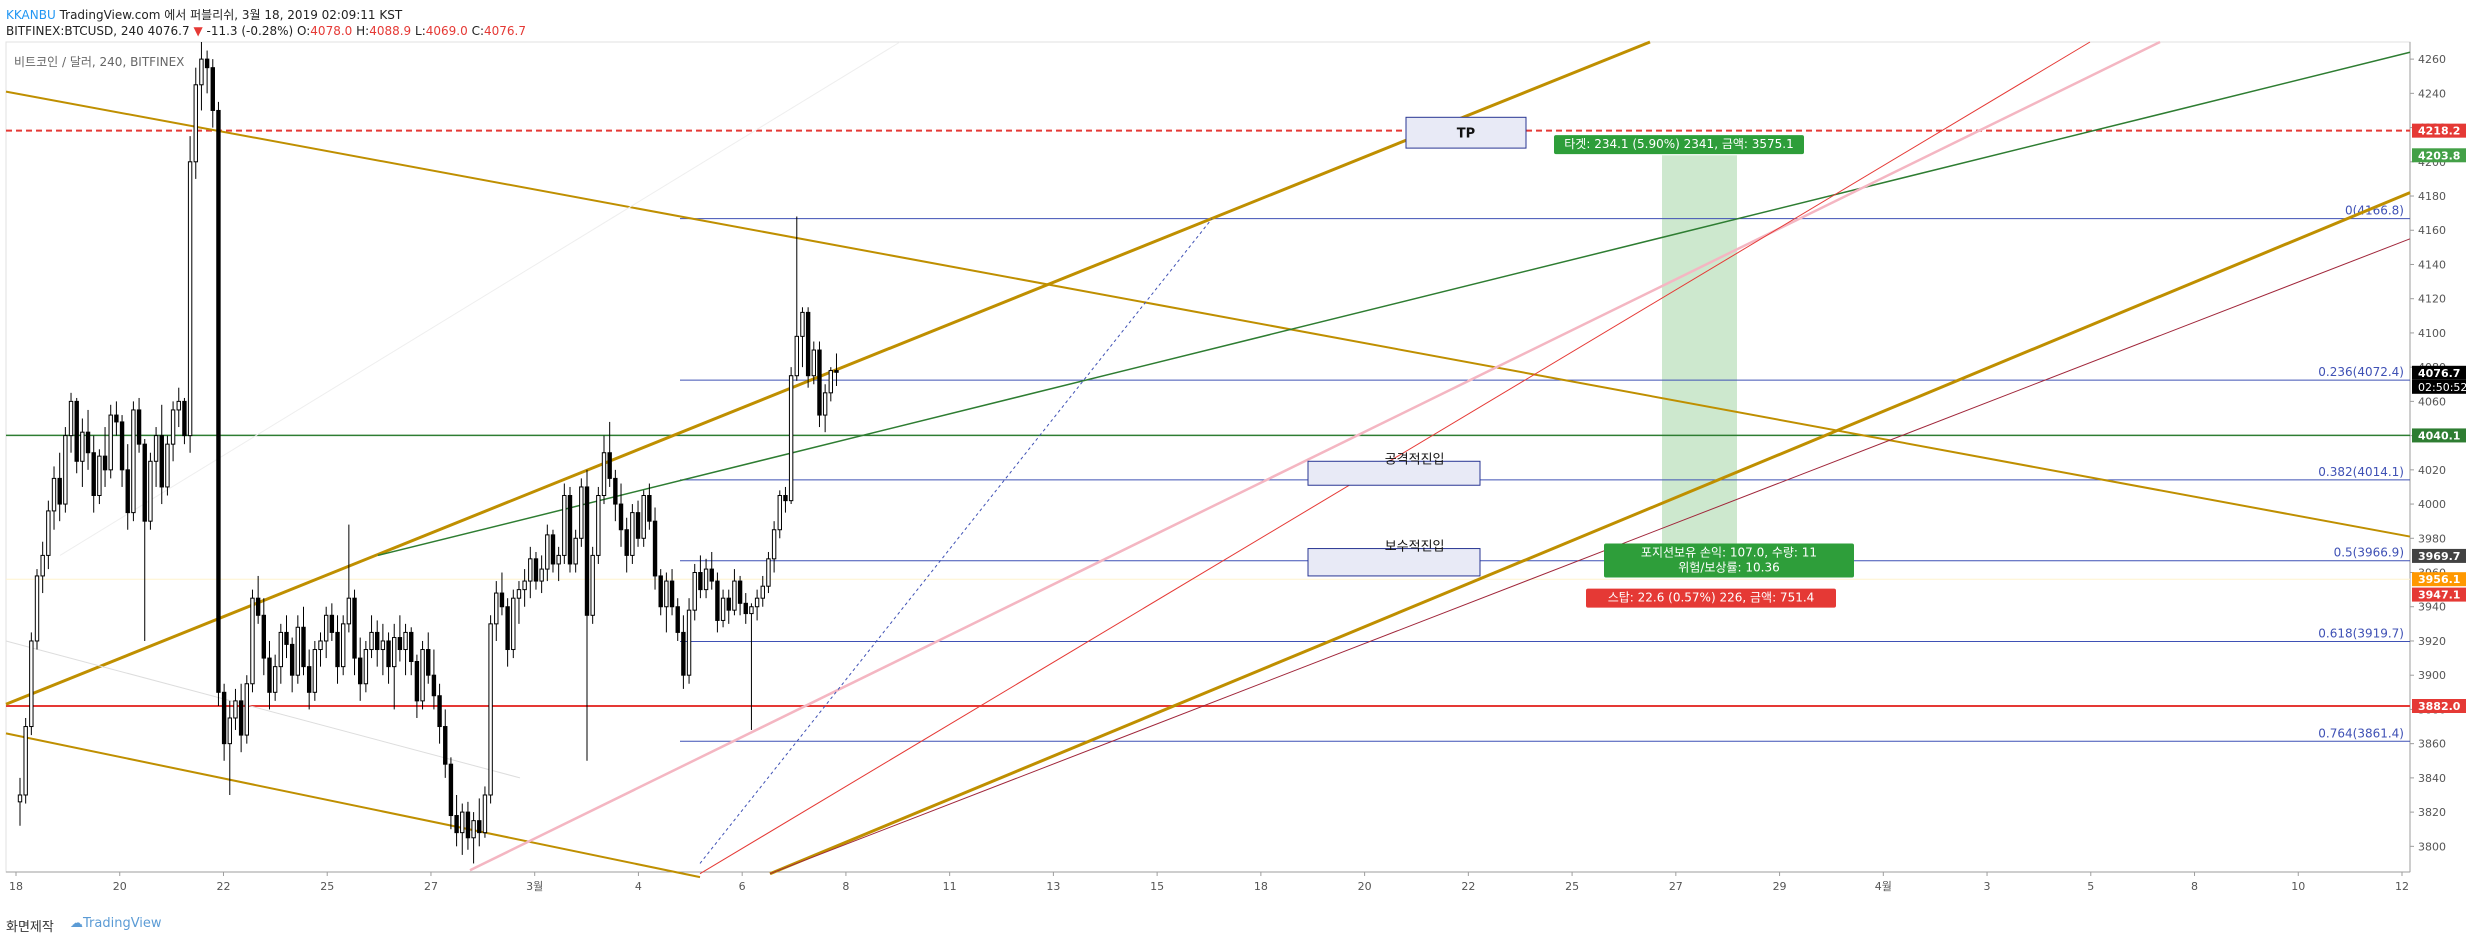 This screenshot has width=2468, height=938. I want to click on high-value: 4088.9, so click(390, 31).